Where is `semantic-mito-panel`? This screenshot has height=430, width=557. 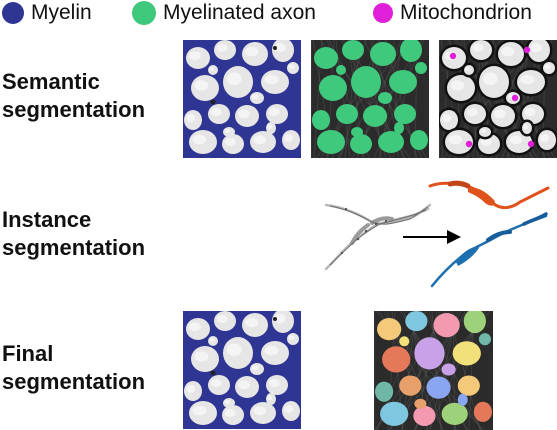
semantic-mito-panel is located at coordinates (498, 99).